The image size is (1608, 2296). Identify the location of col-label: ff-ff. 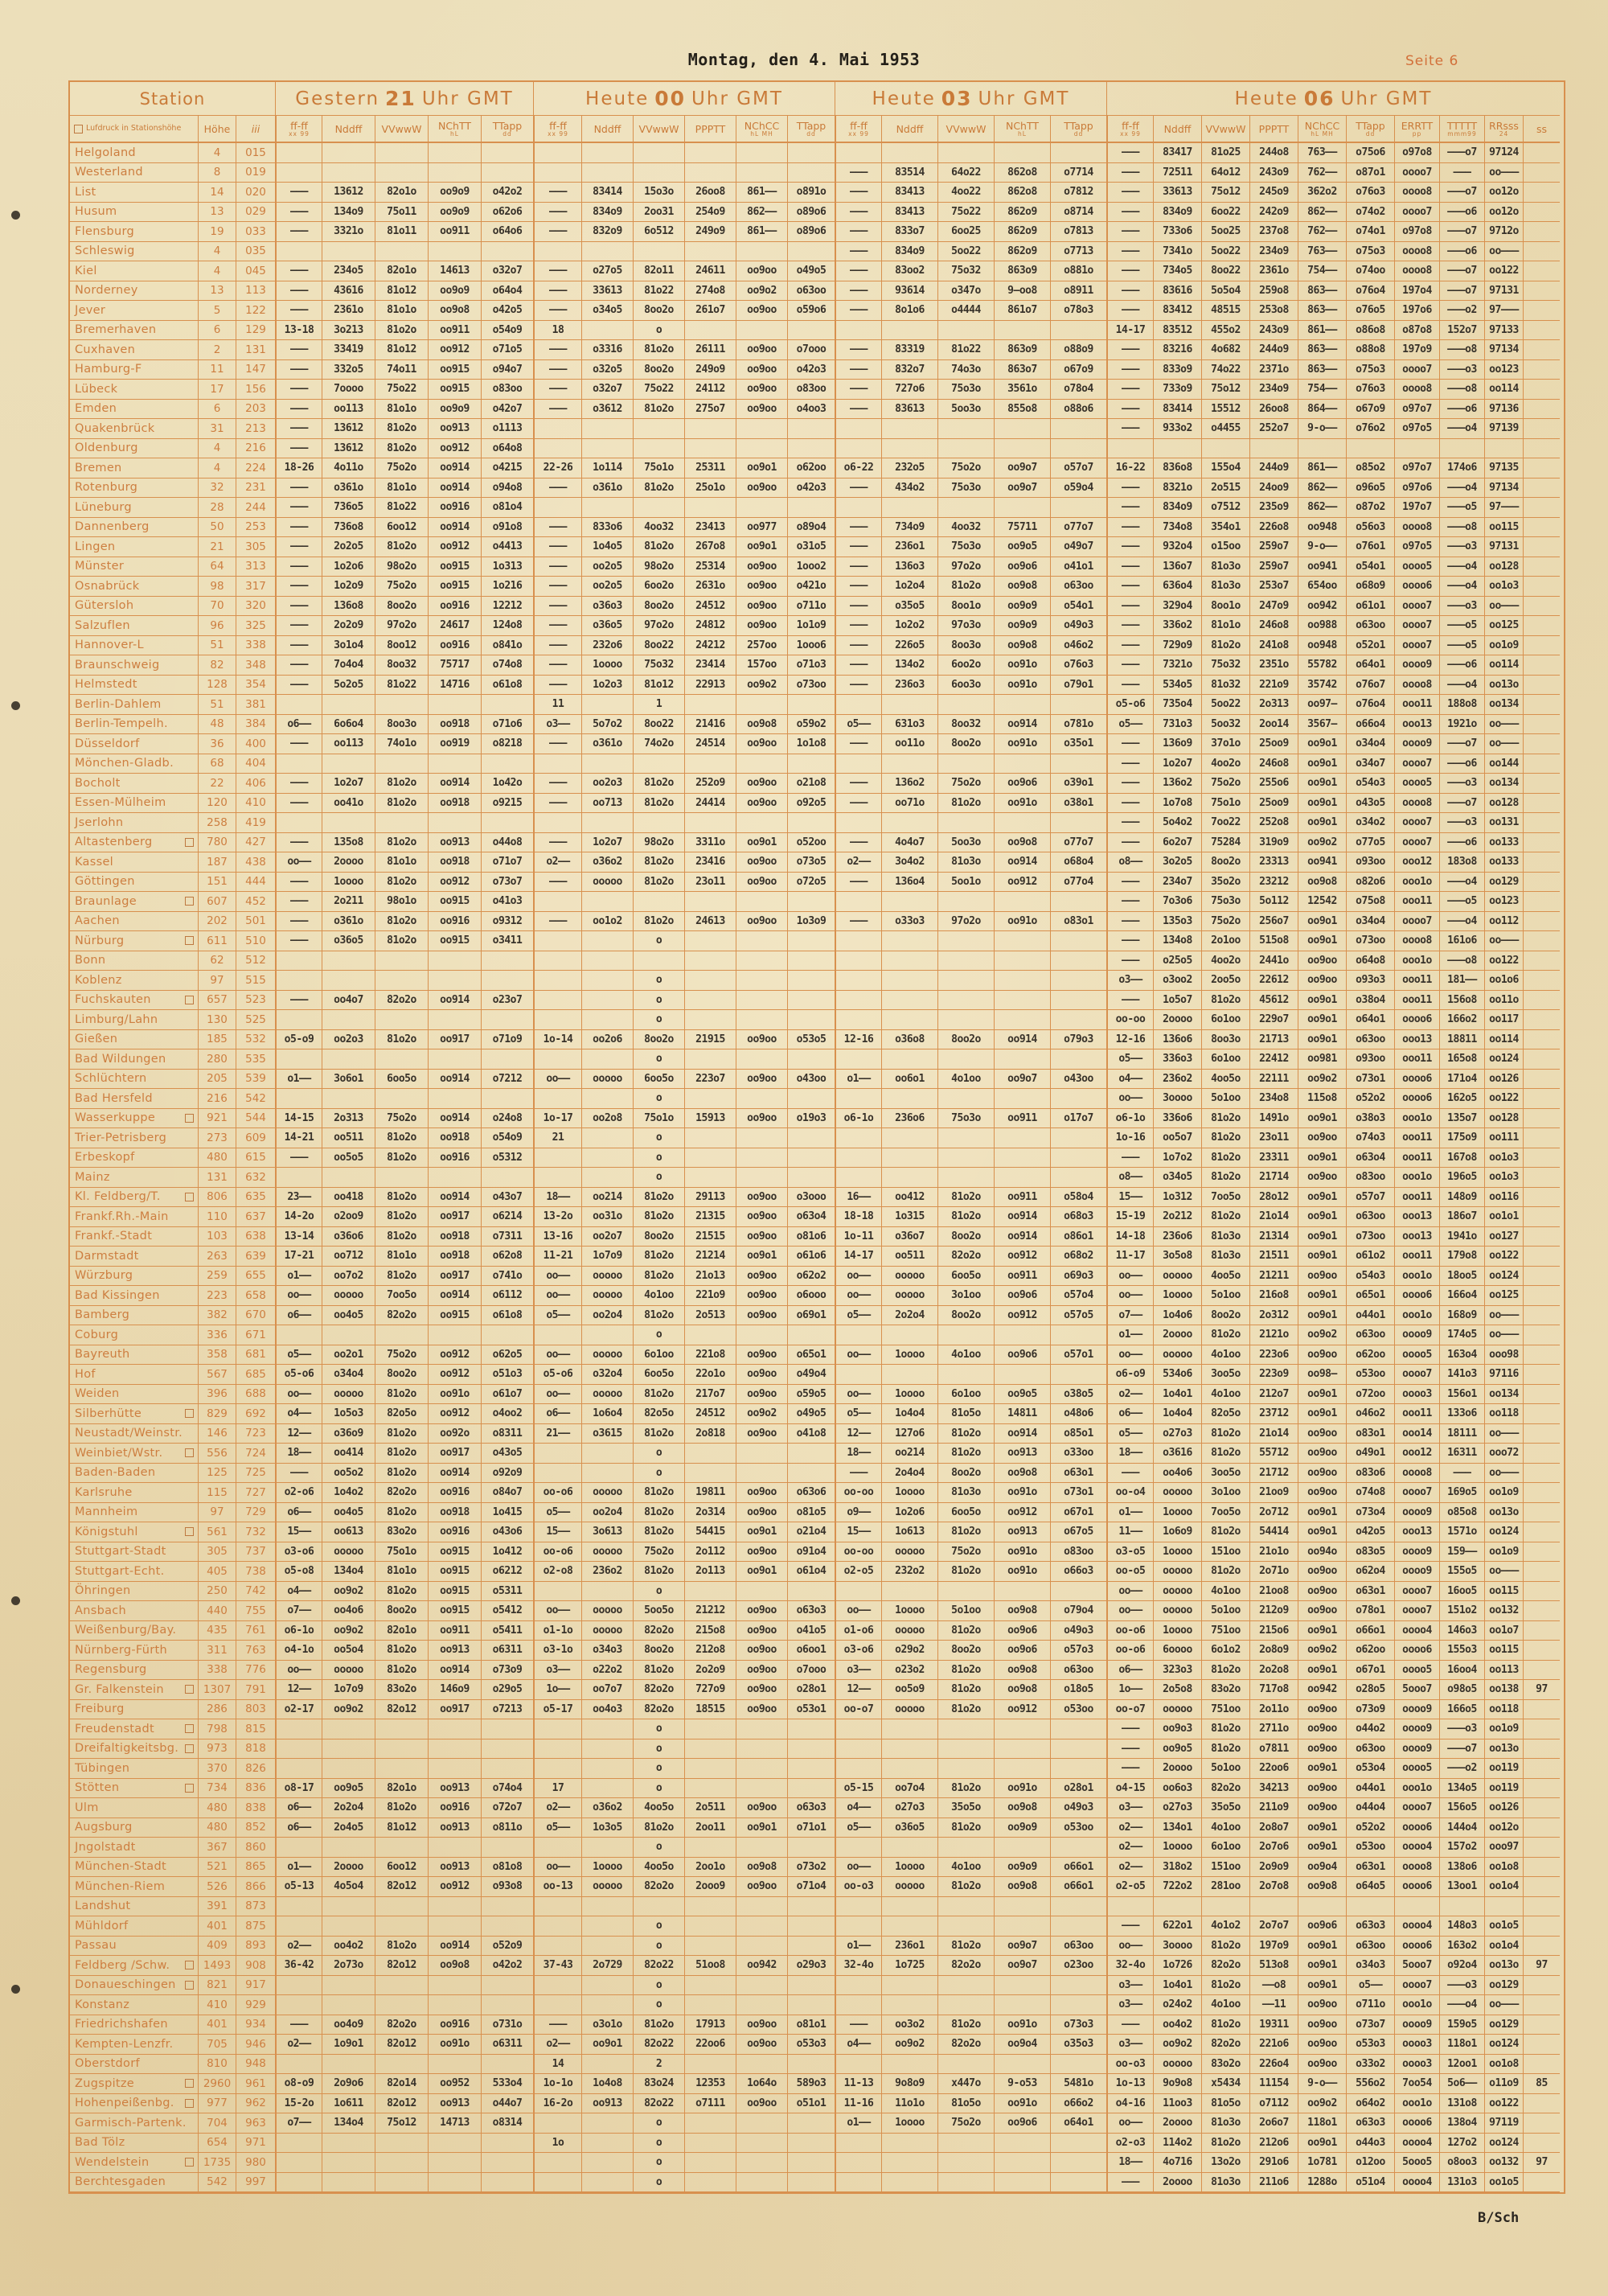
(1130, 125).